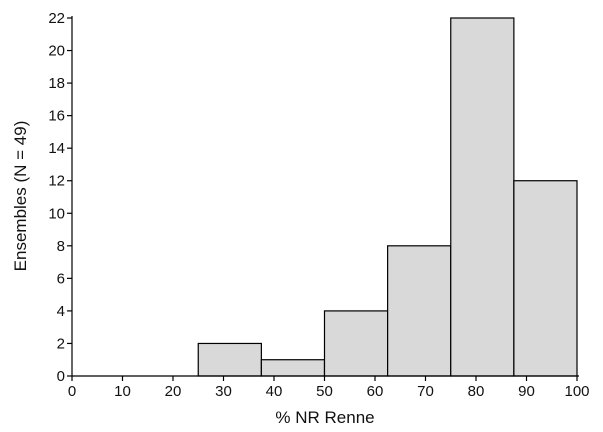 The image size is (603, 432). Describe the element at coordinates (72, 391) in the screenshot. I see `x-tick-label-0: 0` at that location.